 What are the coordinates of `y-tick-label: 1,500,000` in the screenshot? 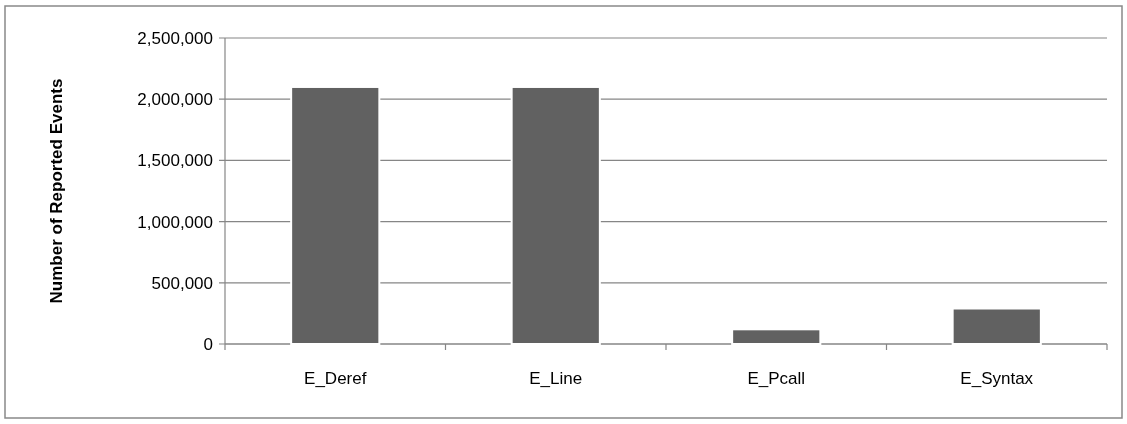 It's located at (175, 161).